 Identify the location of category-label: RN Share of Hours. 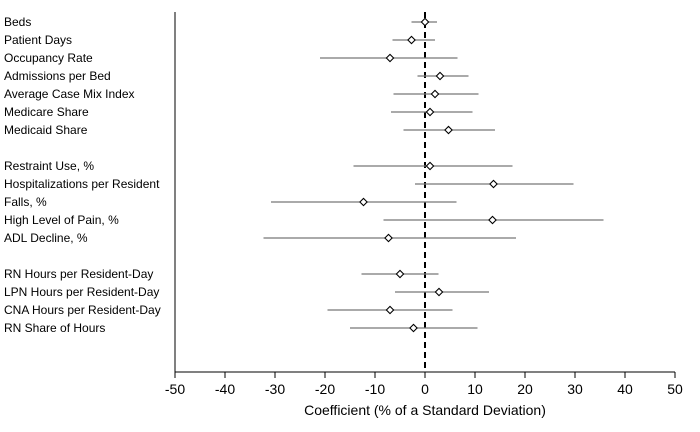
(54, 328).